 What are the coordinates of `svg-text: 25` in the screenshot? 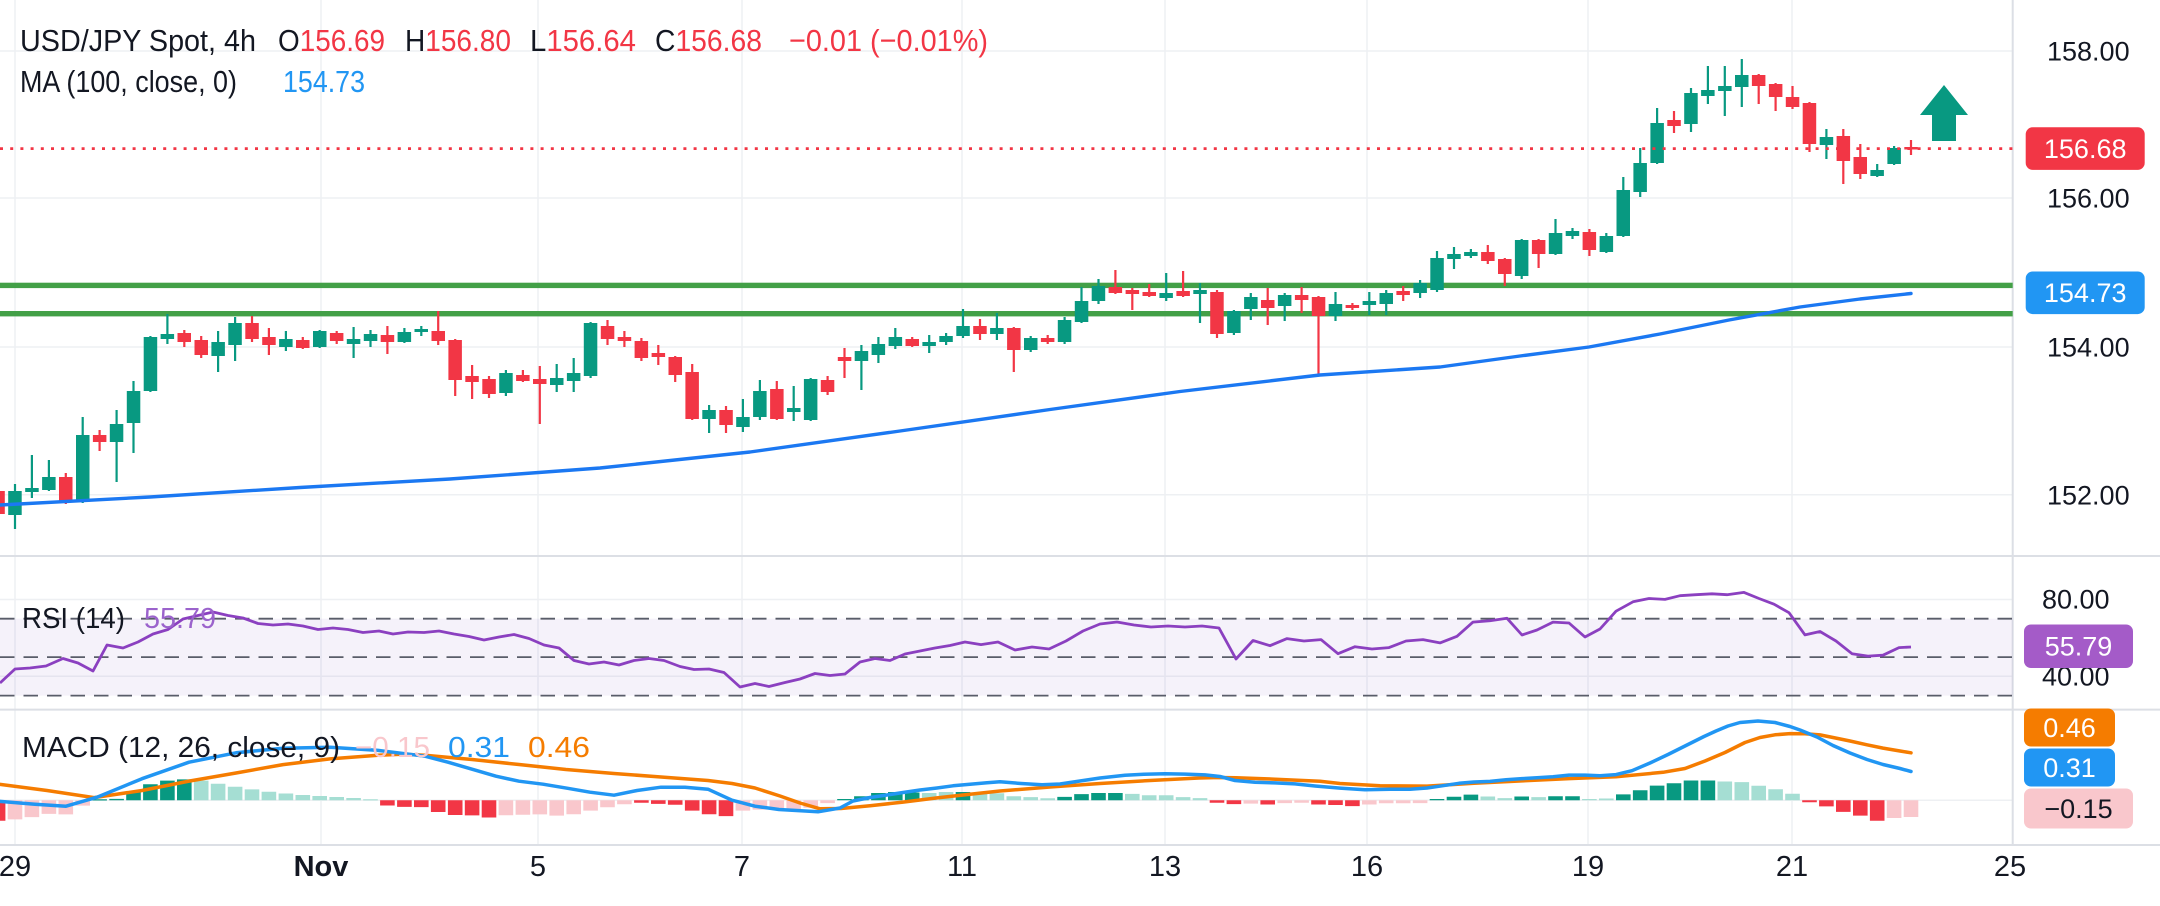 It's located at (2010, 867).